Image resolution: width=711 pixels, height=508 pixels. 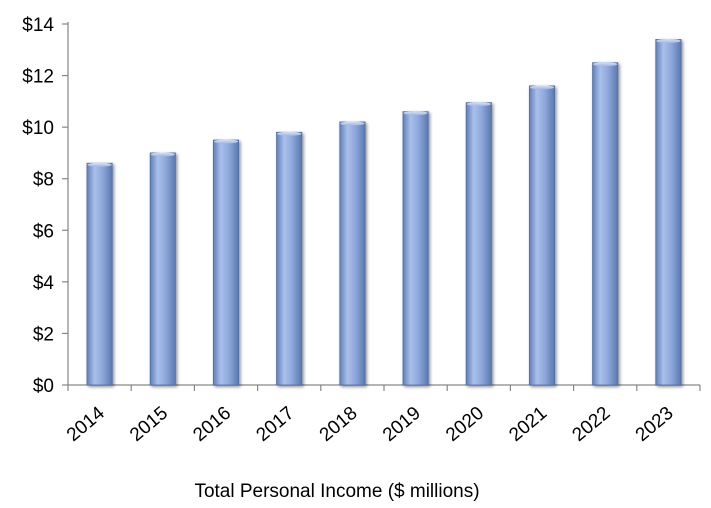 I want to click on x-tick-label: 2017, so click(x=276, y=424).